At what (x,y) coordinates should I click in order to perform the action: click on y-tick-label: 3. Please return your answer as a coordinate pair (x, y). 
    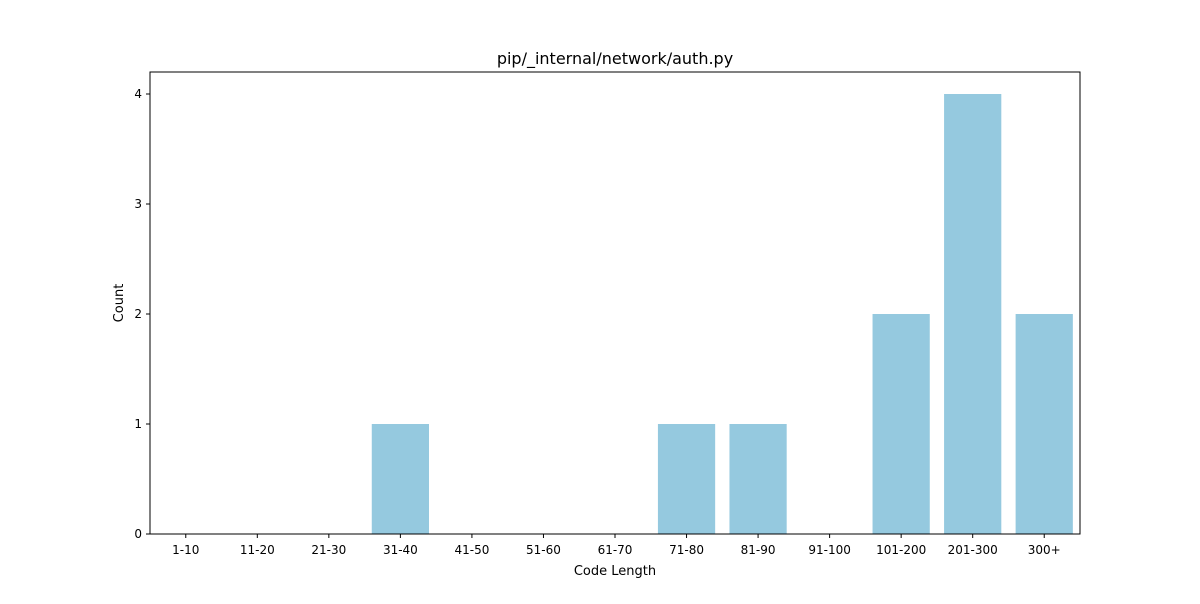
    Looking at the image, I should click on (138, 204).